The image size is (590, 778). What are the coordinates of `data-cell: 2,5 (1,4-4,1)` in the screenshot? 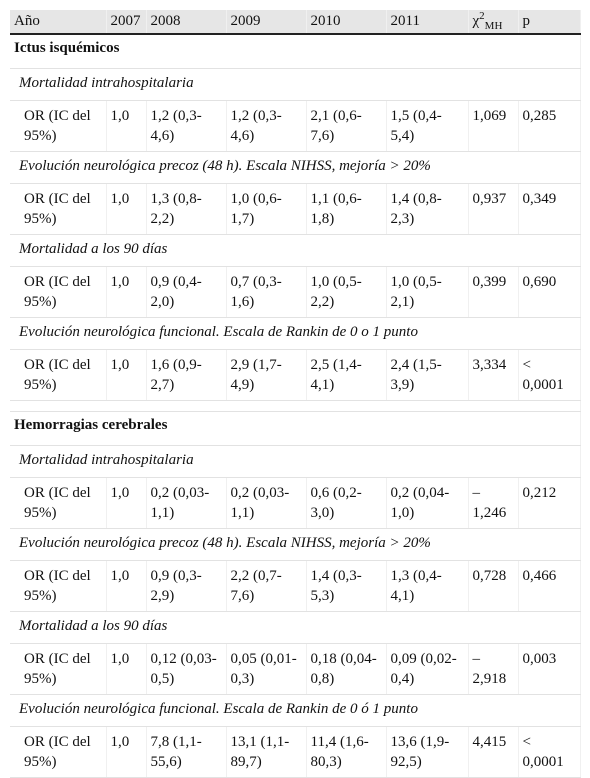 It's located at (346, 375).